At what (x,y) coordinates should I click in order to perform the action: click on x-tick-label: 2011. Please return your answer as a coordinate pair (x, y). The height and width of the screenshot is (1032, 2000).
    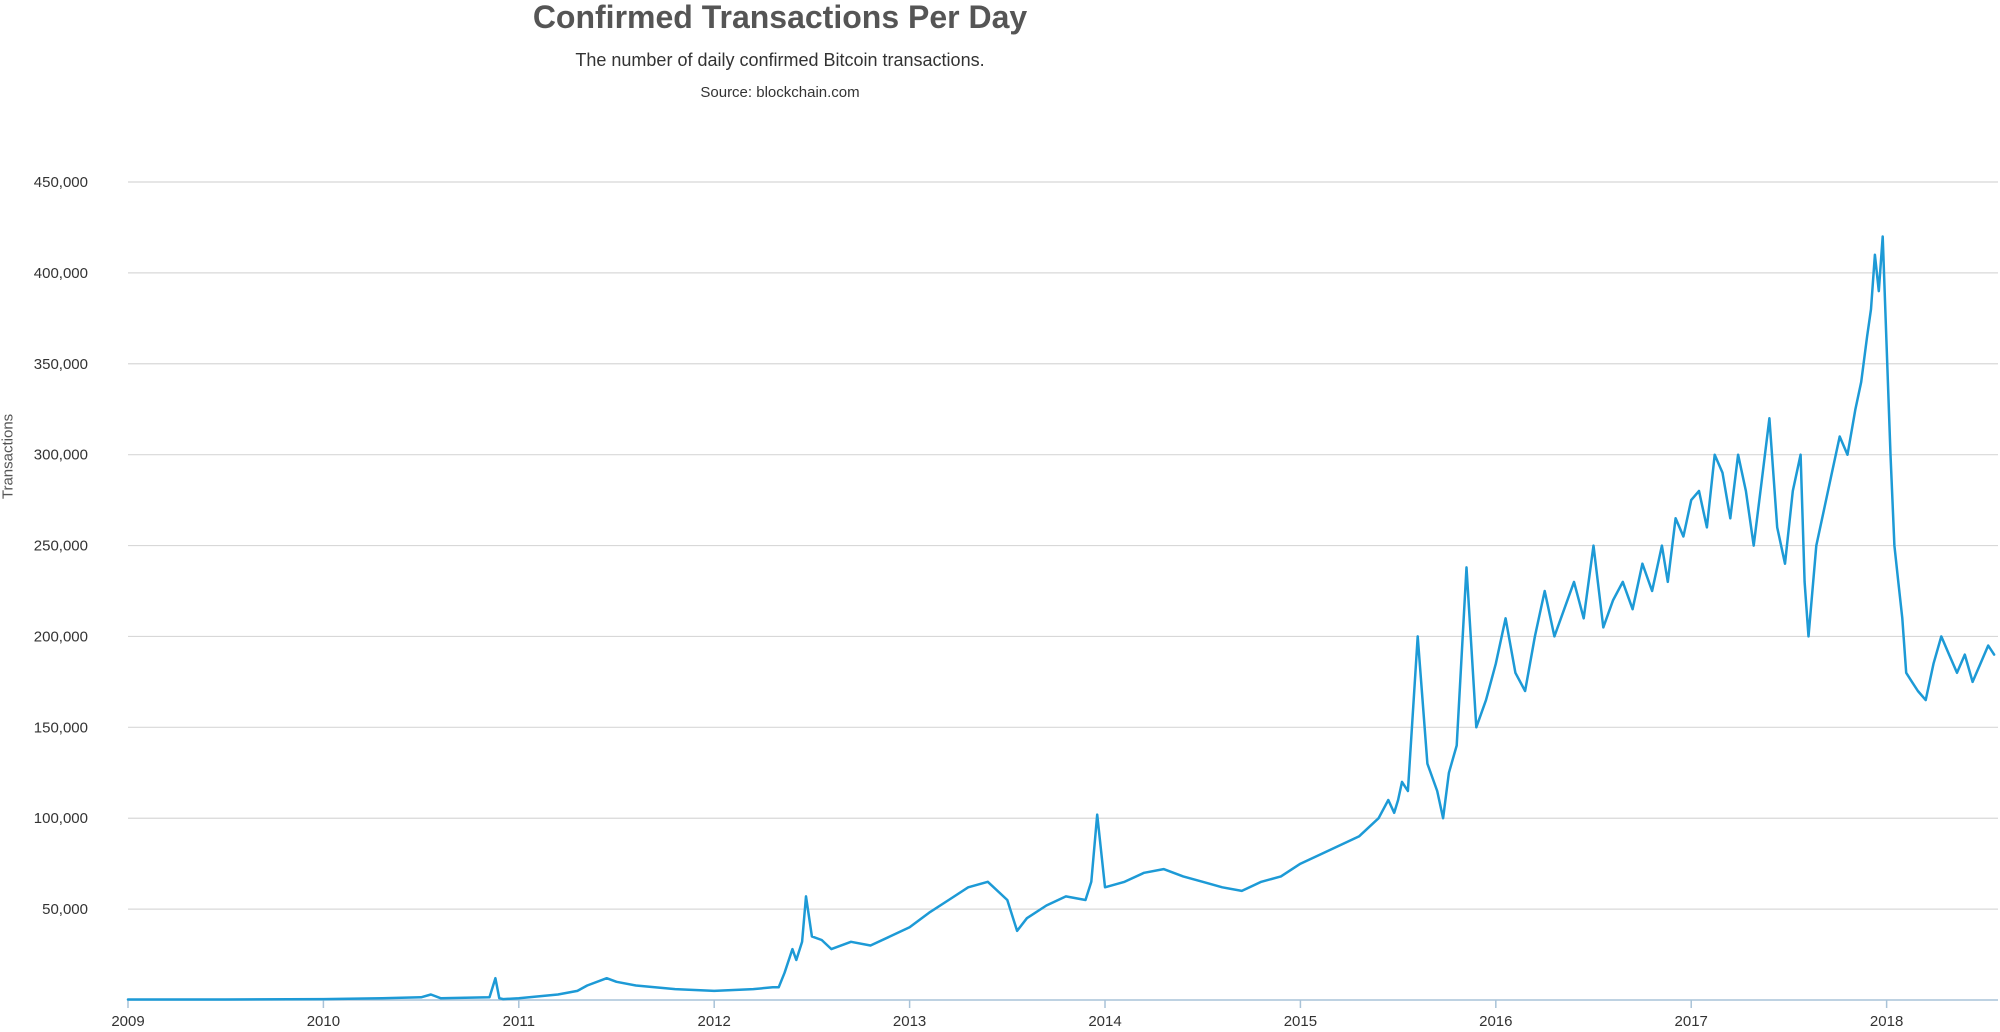
    Looking at the image, I should click on (519, 1021).